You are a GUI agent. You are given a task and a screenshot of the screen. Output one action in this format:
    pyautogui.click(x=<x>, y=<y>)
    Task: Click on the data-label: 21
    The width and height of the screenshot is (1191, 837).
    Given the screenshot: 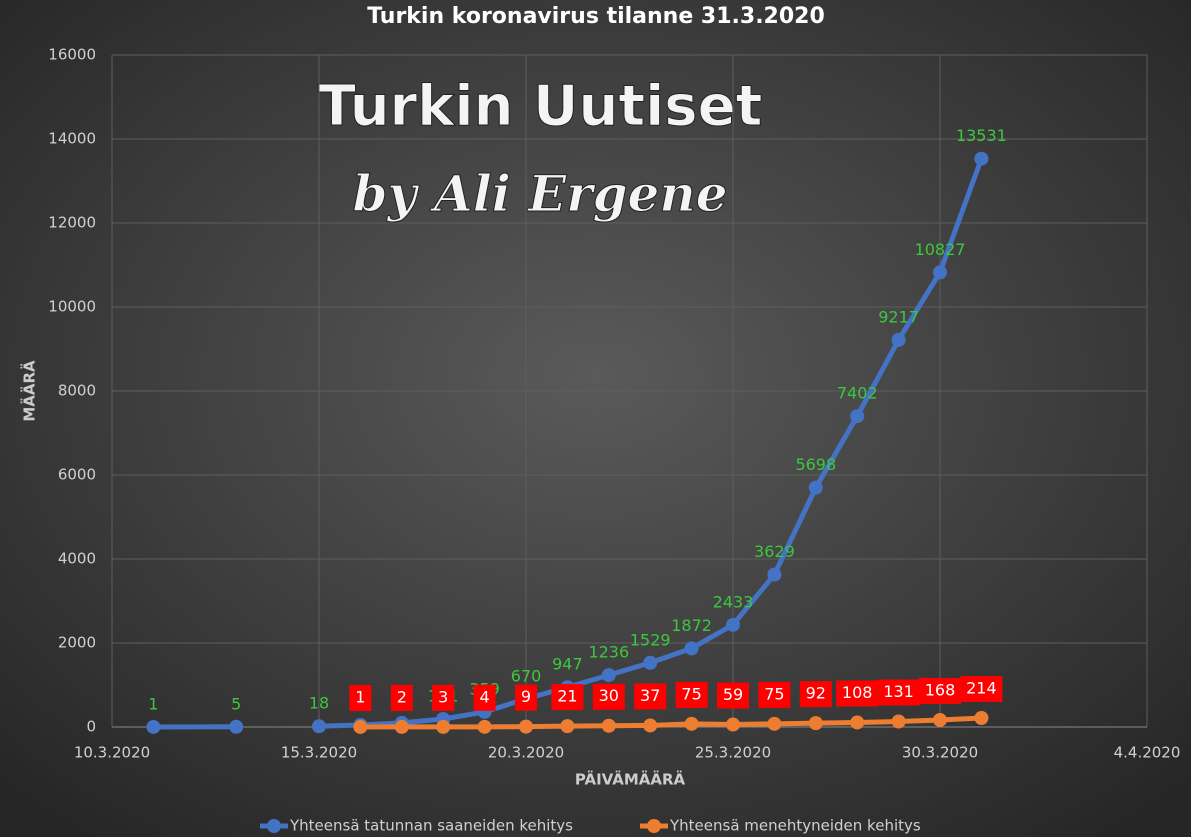 What is the action you would take?
    pyautogui.click(x=567, y=696)
    